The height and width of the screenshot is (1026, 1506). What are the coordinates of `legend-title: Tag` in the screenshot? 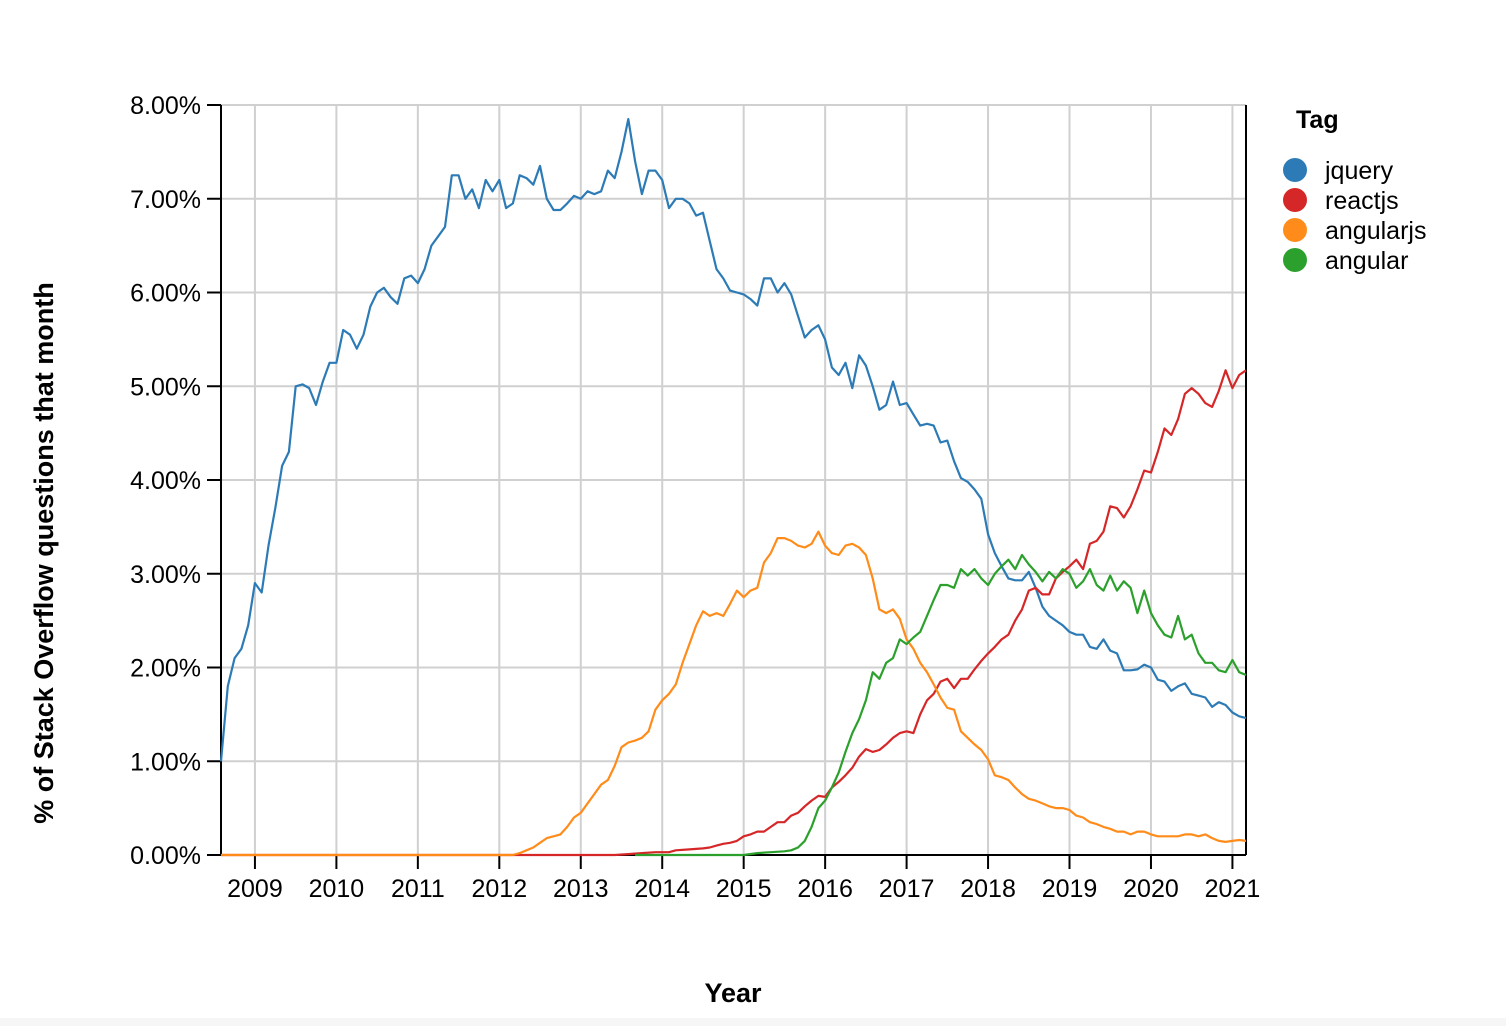 It's located at (1317, 120).